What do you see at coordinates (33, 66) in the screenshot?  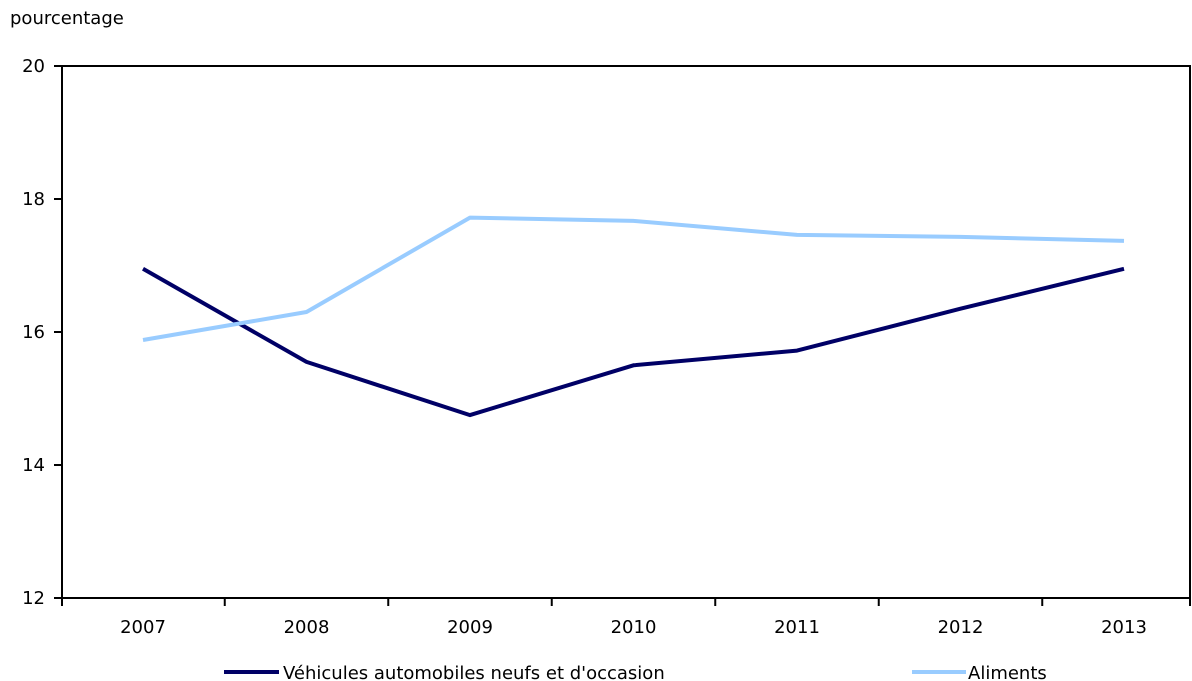 I see `y-tick-label: 20` at bounding box center [33, 66].